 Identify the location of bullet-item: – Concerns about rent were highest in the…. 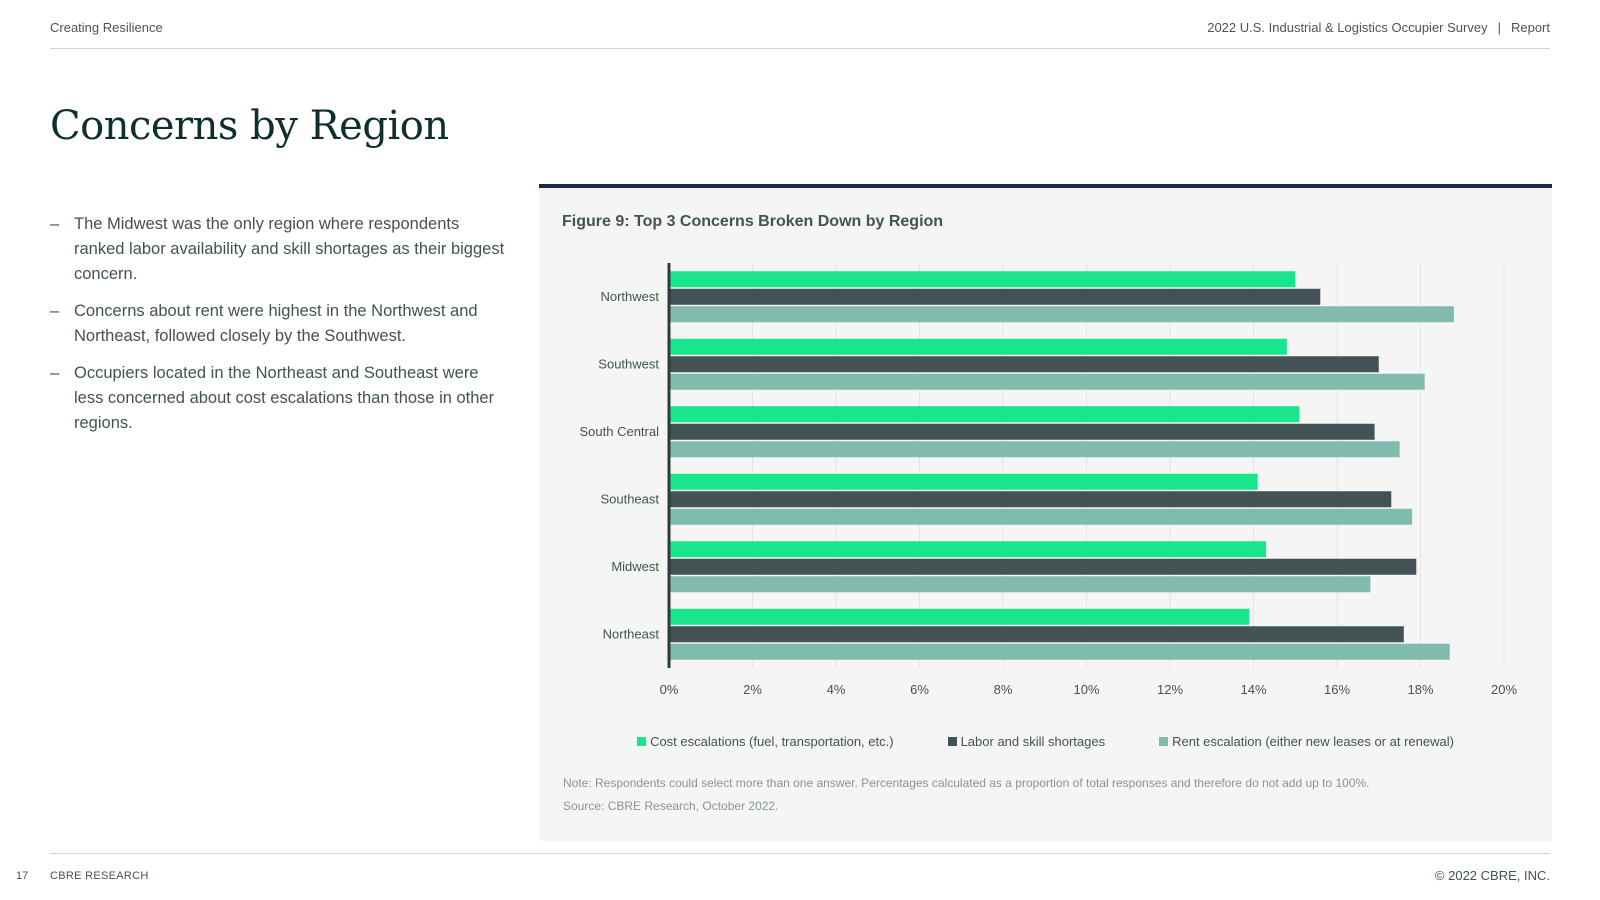
(280, 324).